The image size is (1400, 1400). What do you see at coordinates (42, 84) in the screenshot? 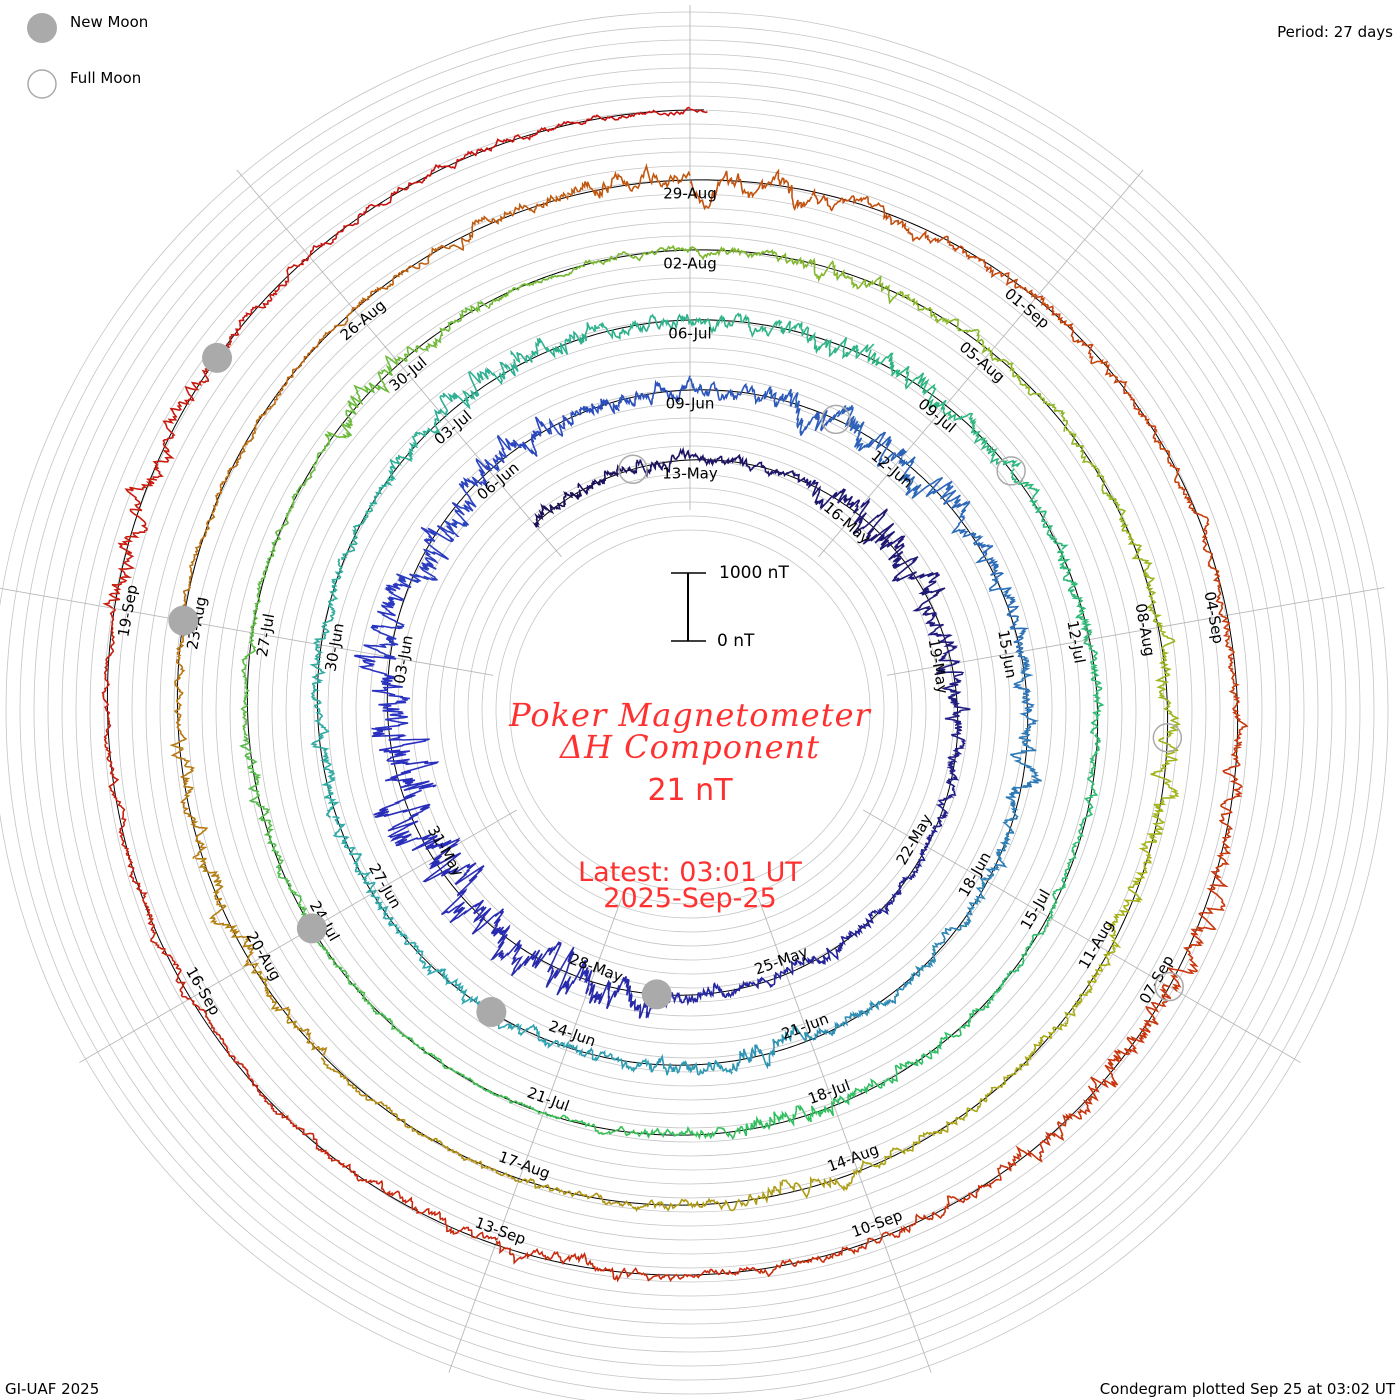
I see `full-moon-legend-icon` at bounding box center [42, 84].